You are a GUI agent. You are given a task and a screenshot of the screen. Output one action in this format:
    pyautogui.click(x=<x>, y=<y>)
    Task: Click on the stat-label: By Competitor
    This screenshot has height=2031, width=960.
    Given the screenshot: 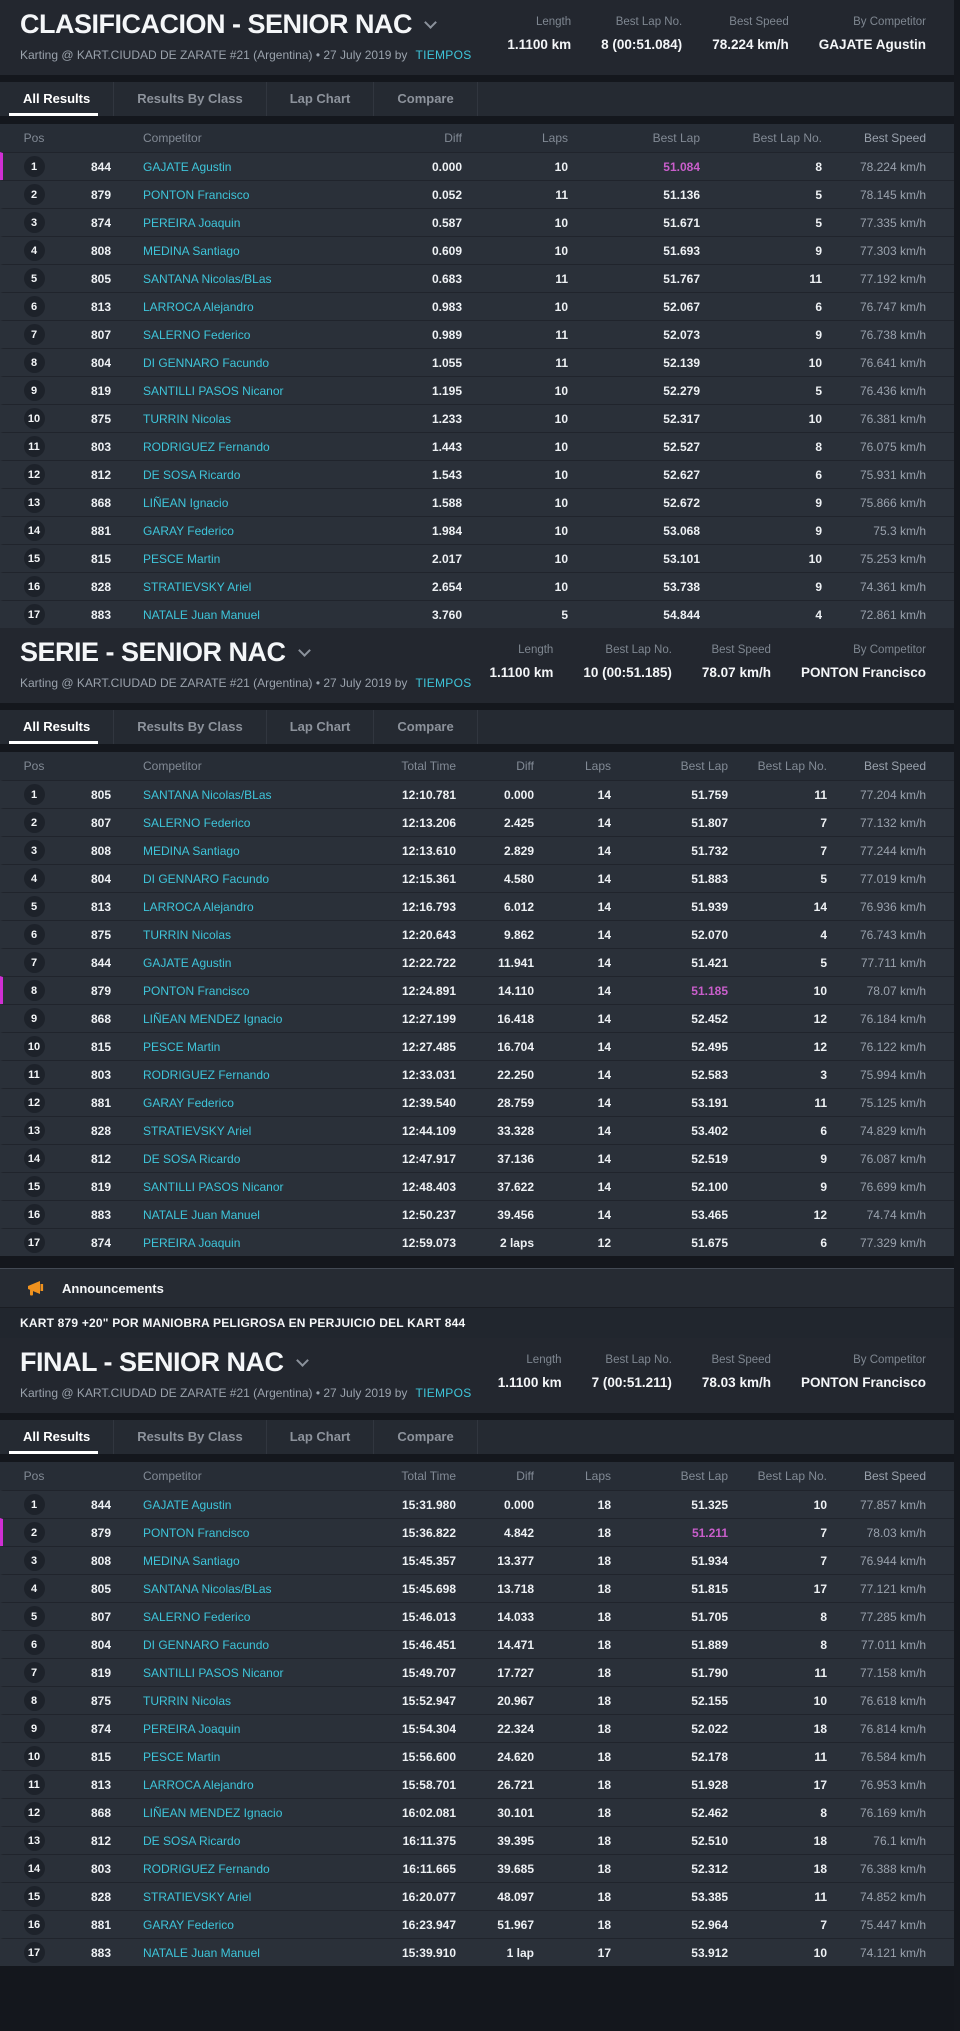 What is the action you would take?
    pyautogui.click(x=889, y=650)
    